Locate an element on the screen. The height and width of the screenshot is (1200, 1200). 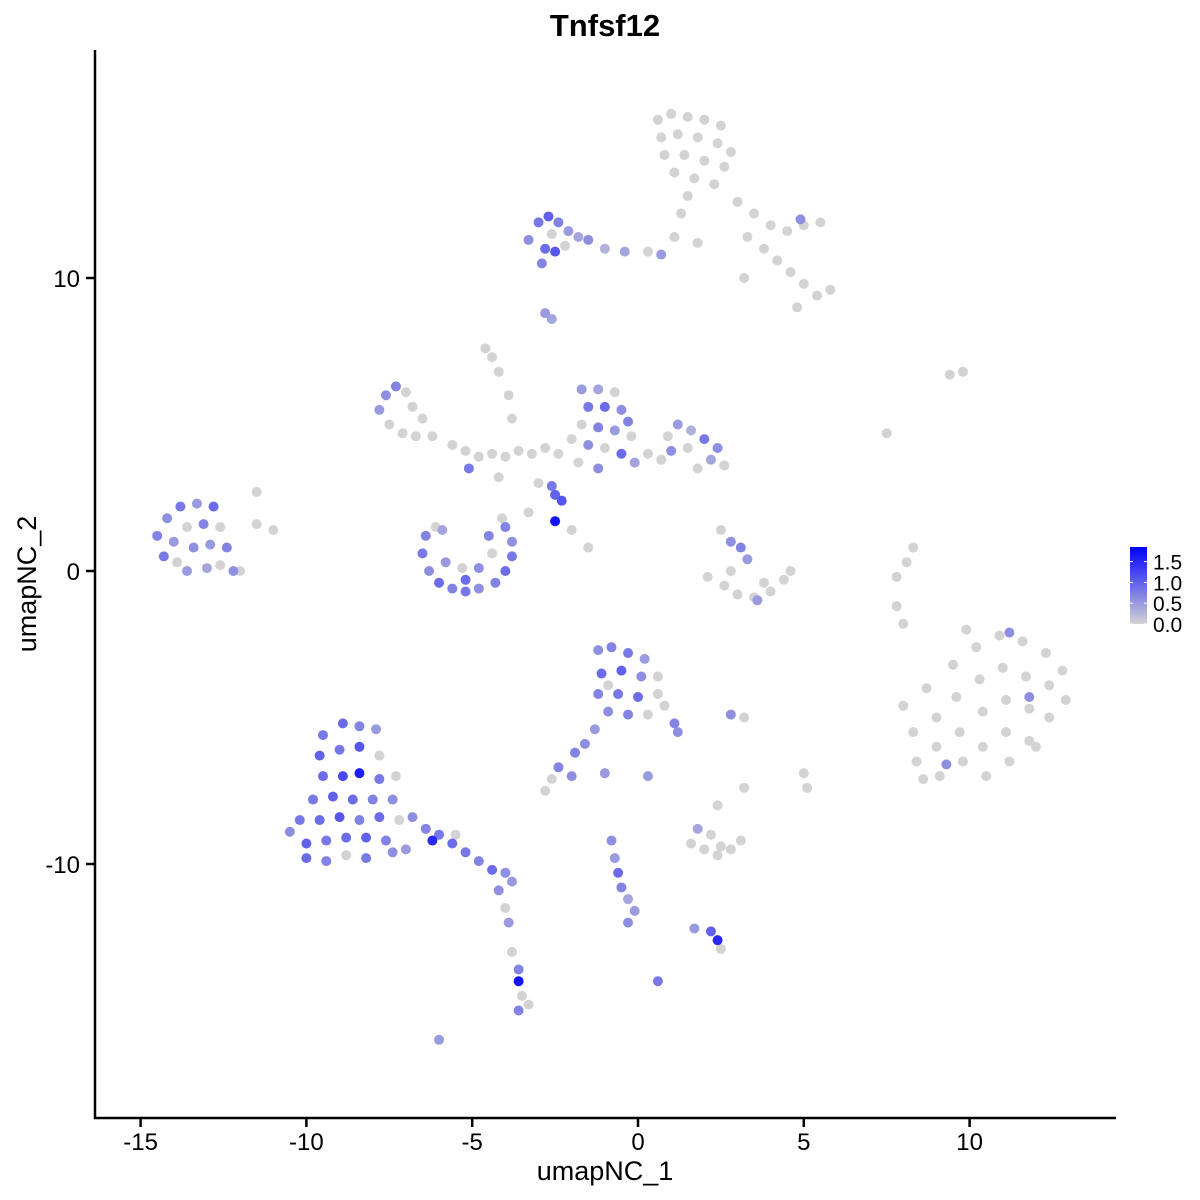
y-tick-label: 0 is located at coordinates (73, 572).